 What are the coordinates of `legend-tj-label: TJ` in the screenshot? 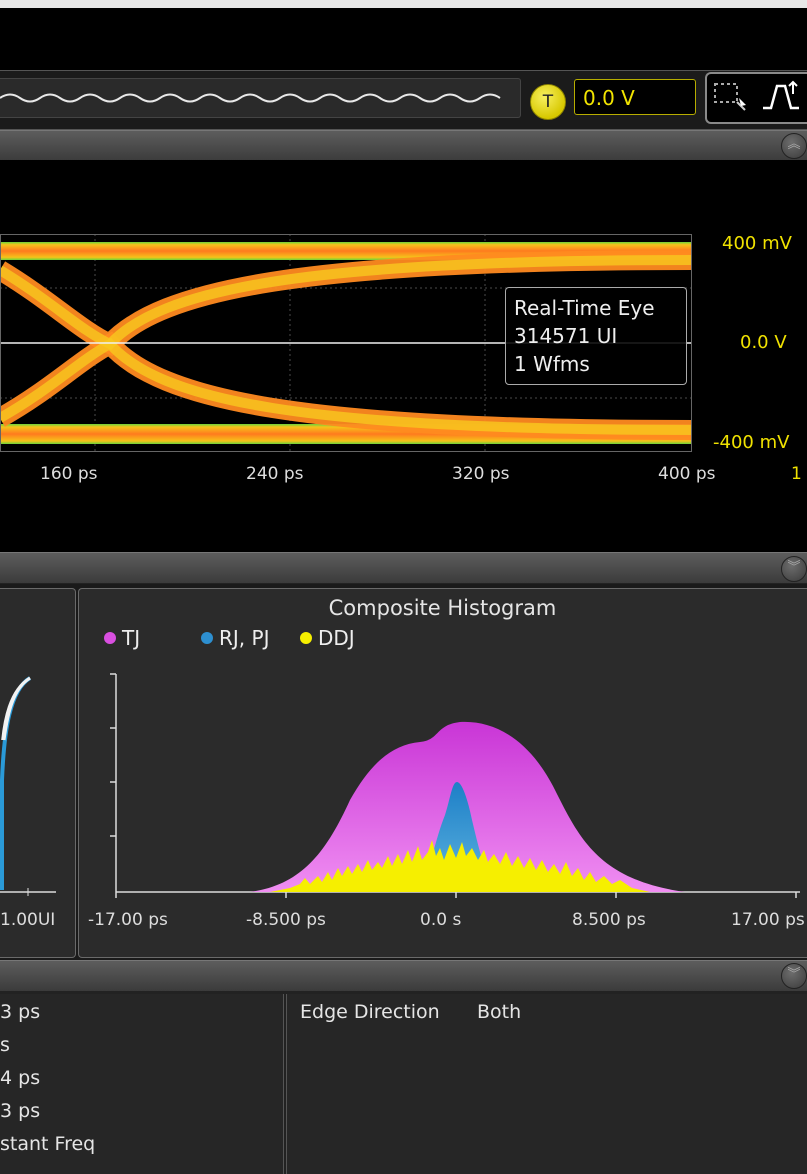 It's located at (131, 638).